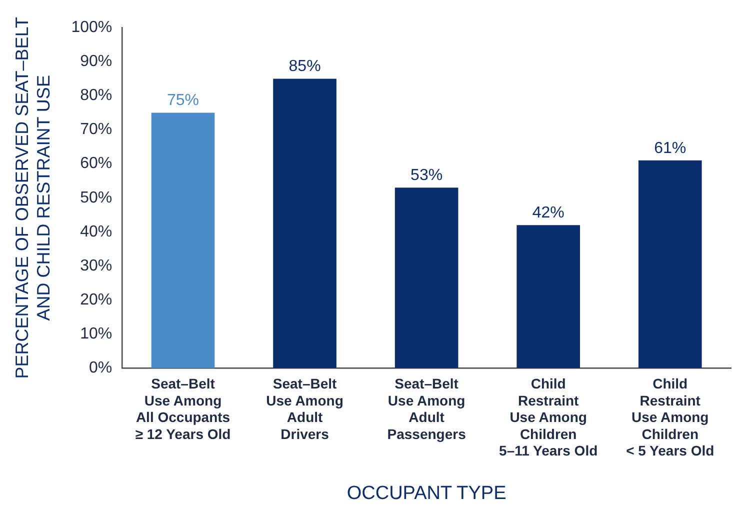 This screenshot has height=517, width=743. I want to click on y-tick-label: 90%, so click(96, 61).